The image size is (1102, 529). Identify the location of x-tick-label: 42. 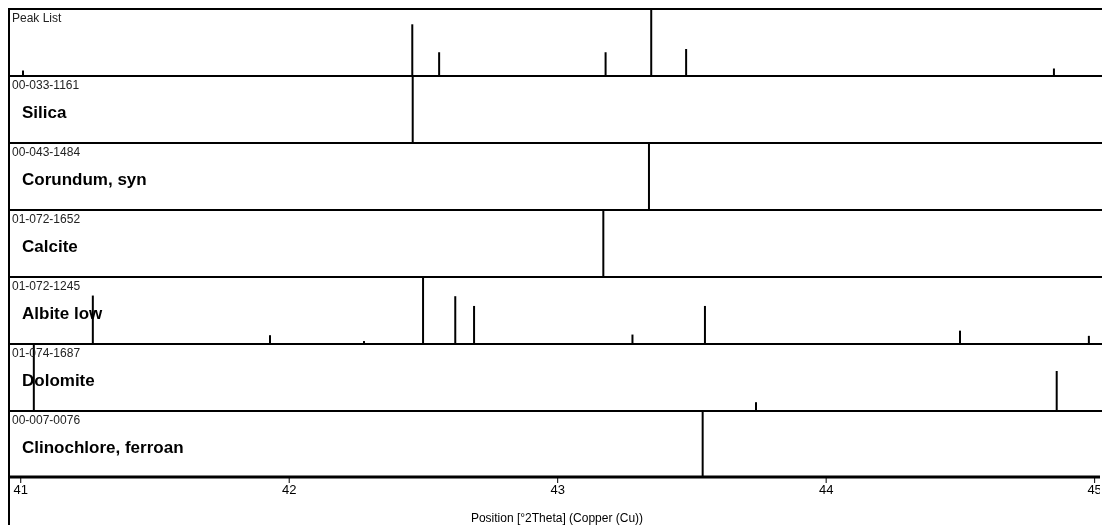
(289, 490).